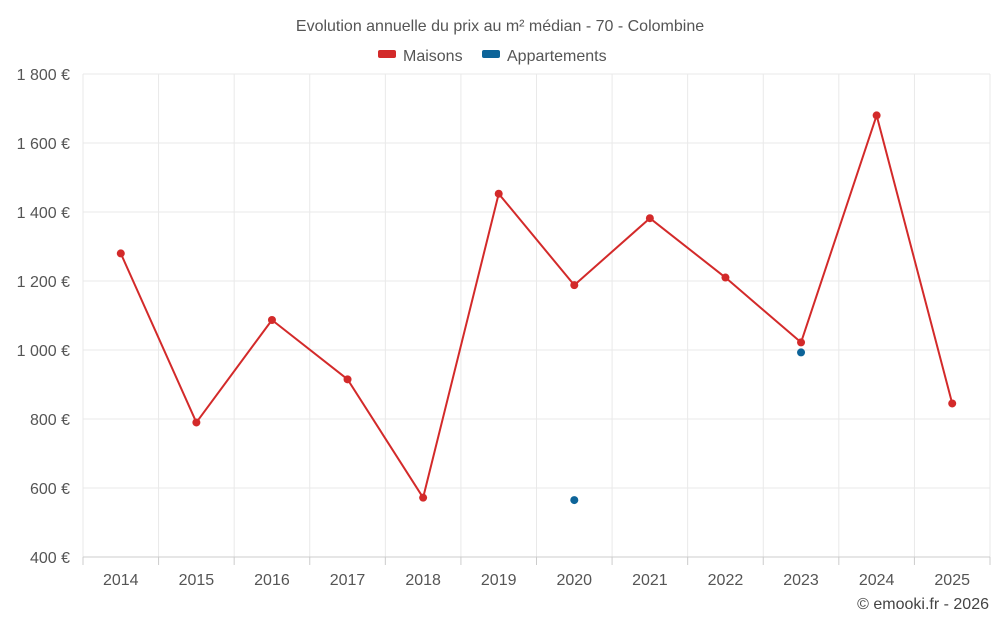 This screenshot has width=1000, height=625. I want to click on data-point-maisons-2025, so click(952, 403).